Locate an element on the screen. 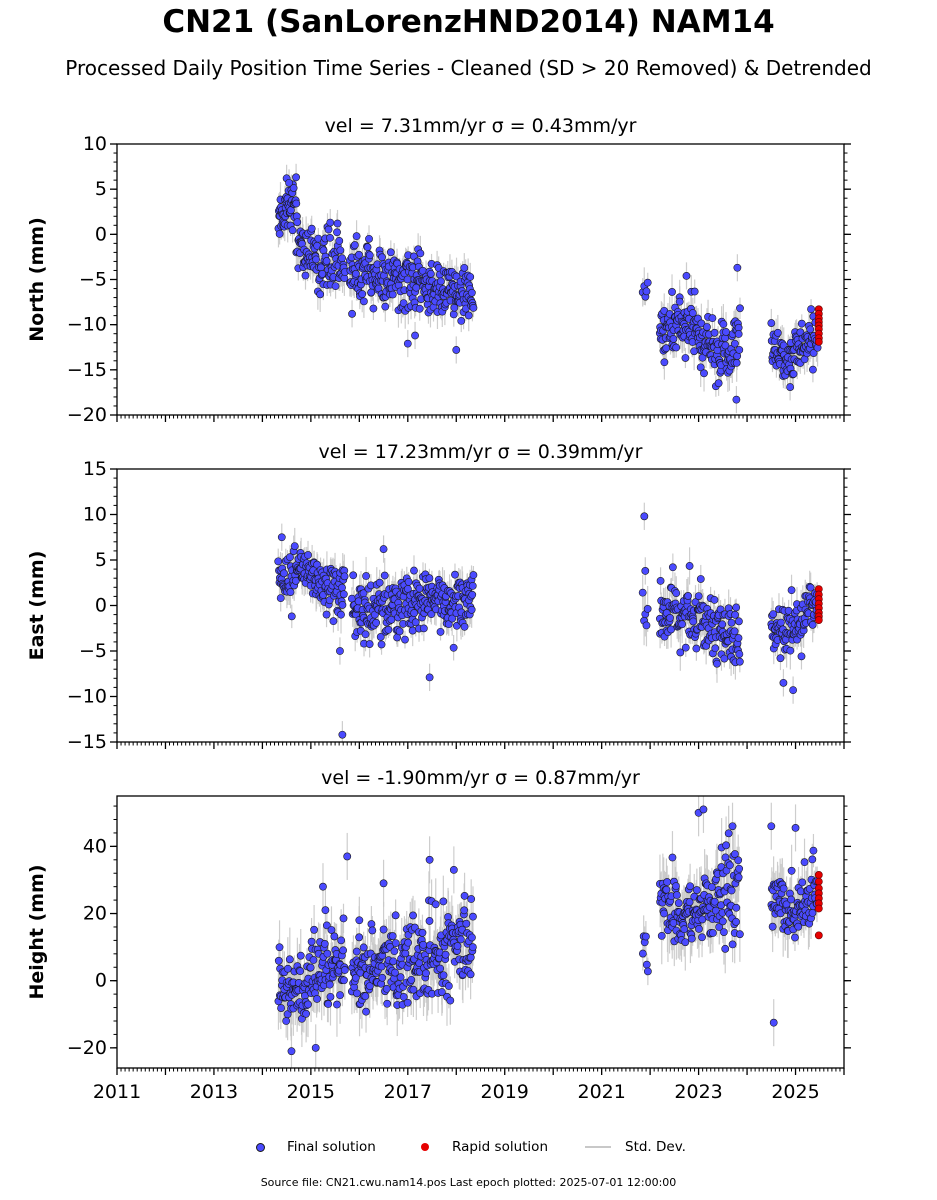 The width and height of the screenshot is (937, 1200). data-layer is located at coordinates (548, 622).